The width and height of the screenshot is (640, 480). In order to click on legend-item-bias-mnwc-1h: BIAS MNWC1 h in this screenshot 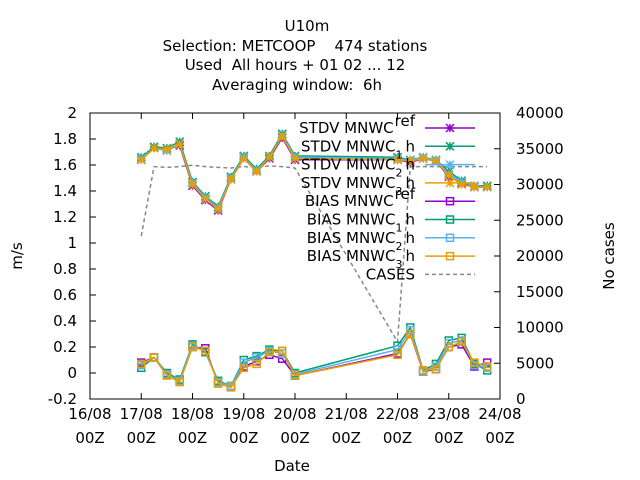, I will do `click(391, 223)`.